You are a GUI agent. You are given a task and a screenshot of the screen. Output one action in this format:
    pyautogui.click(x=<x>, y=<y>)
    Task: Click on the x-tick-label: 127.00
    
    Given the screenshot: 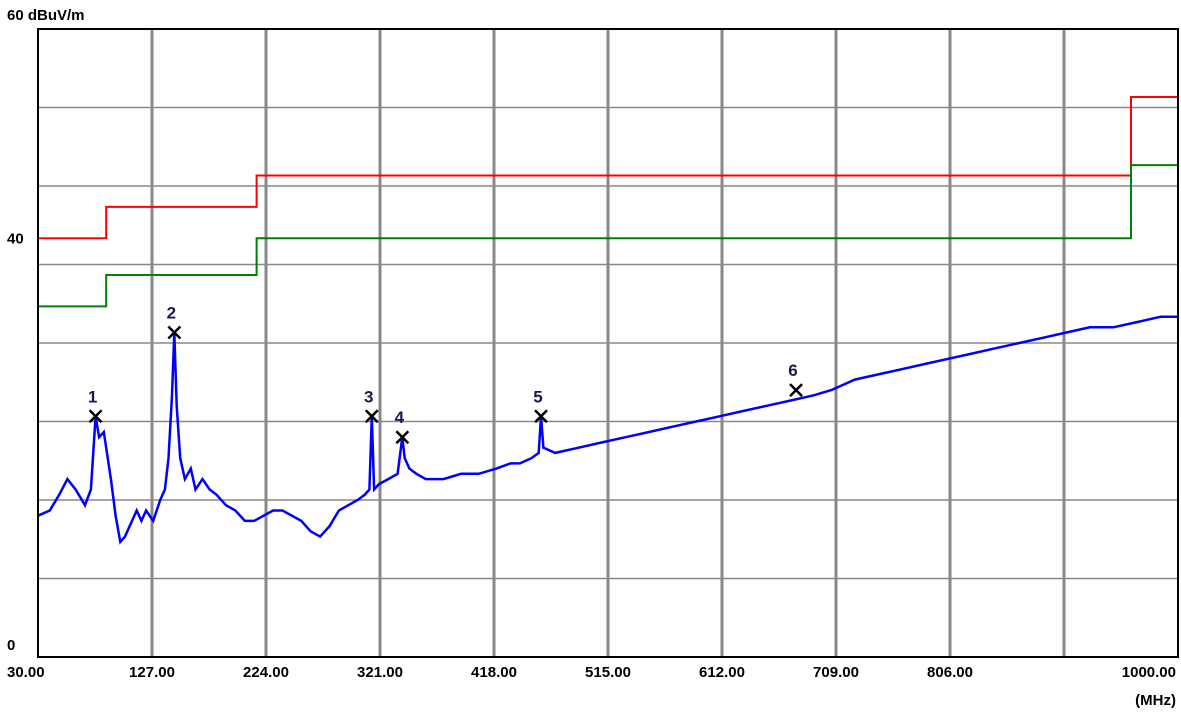 What is the action you would take?
    pyautogui.click(x=152, y=672)
    